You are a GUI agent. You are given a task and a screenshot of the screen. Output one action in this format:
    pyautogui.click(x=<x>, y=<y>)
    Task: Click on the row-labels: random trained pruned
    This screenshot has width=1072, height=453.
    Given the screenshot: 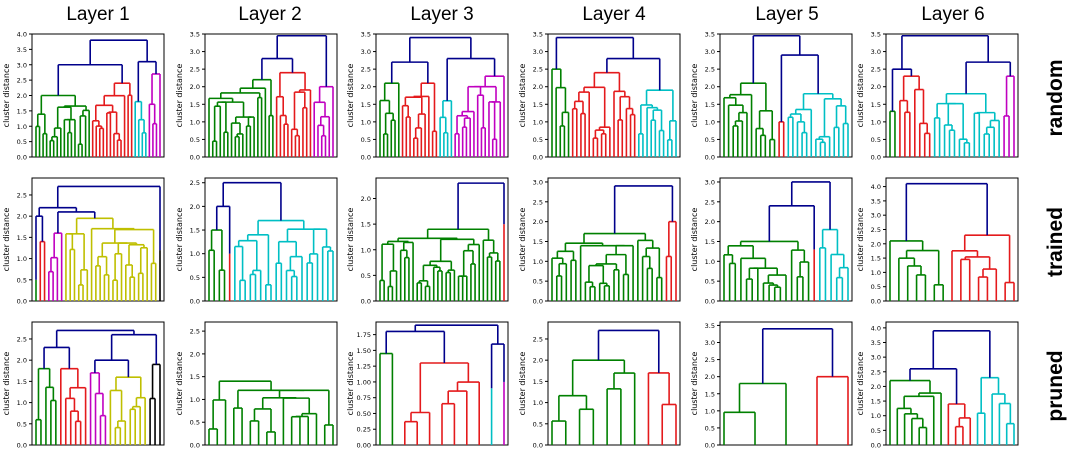 What is the action you would take?
    pyautogui.click(x=1055, y=240)
    